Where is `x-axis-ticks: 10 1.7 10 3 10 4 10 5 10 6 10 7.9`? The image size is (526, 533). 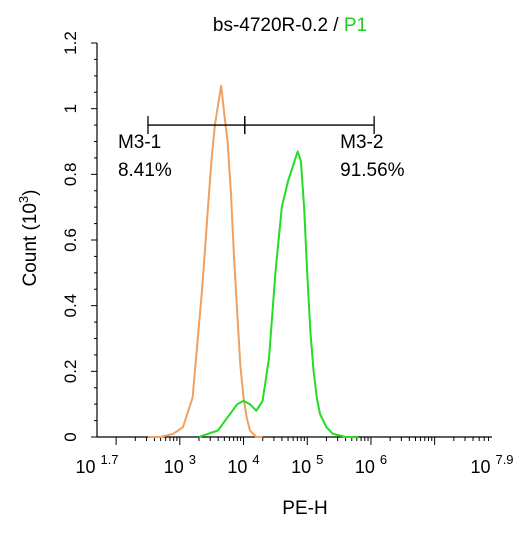
x-axis-ticks: 10 1.7 10 3 10 4 10 5 10 6 10 7.9 is located at coordinates (294, 457).